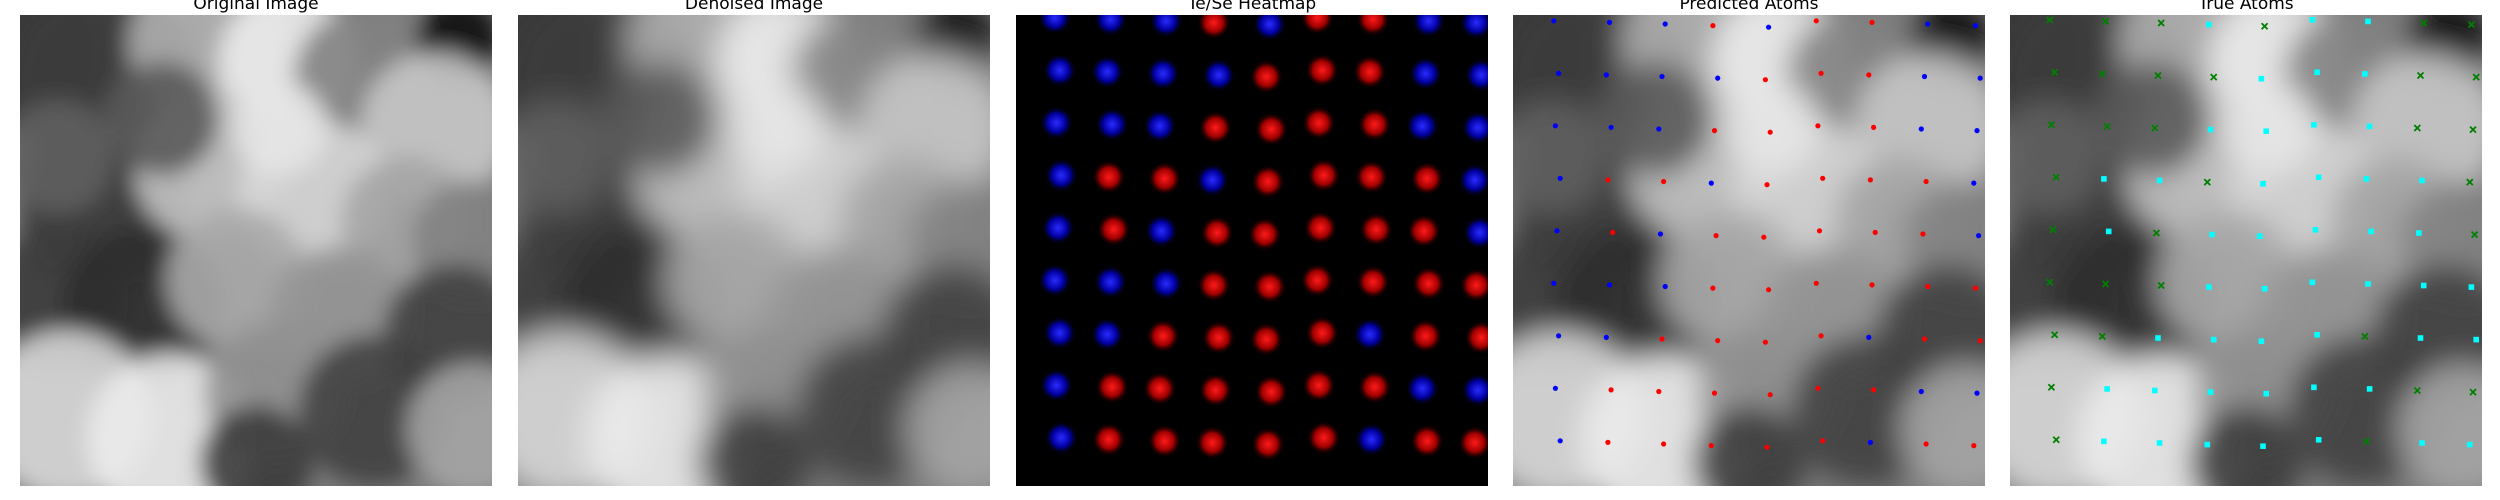  I want to click on panel-title: True Atoms, so click(2246, 7).